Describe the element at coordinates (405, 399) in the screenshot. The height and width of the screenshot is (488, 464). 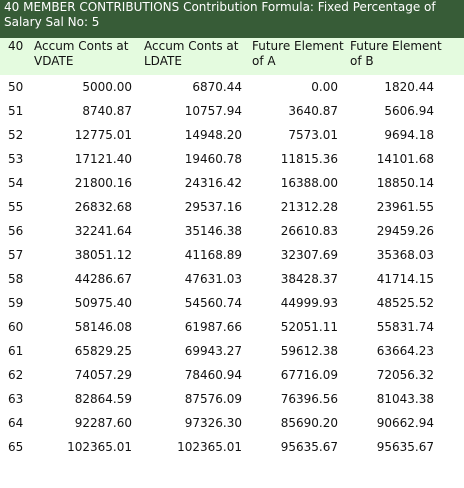
I see `cell-future-element-b: 81043.38` at that location.